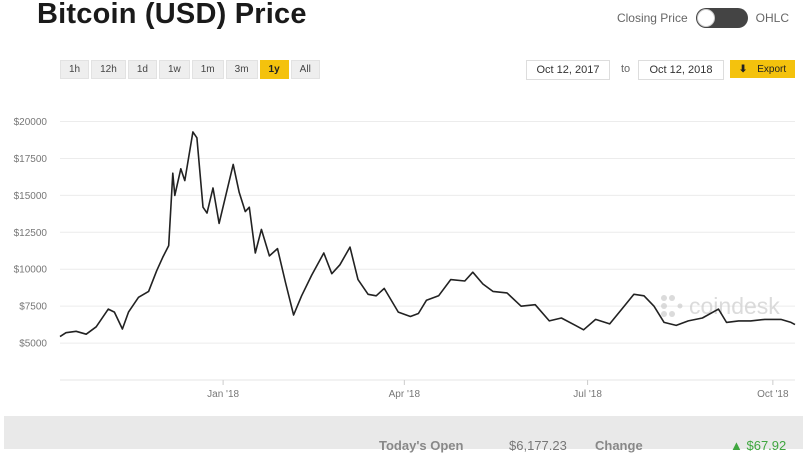  Describe the element at coordinates (174, 69) in the screenshot. I see `range-button-1w: 1w` at that location.